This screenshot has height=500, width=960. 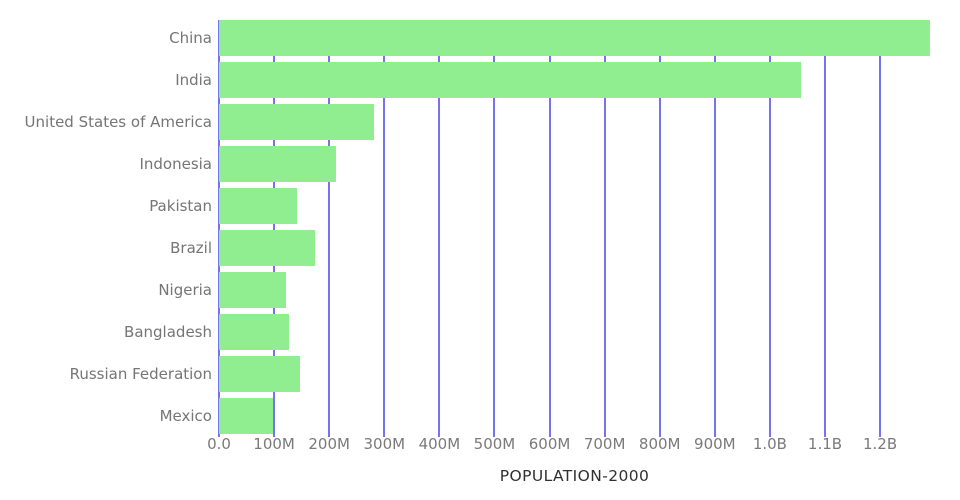 I want to click on category-label-china: China, so click(x=190, y=38).